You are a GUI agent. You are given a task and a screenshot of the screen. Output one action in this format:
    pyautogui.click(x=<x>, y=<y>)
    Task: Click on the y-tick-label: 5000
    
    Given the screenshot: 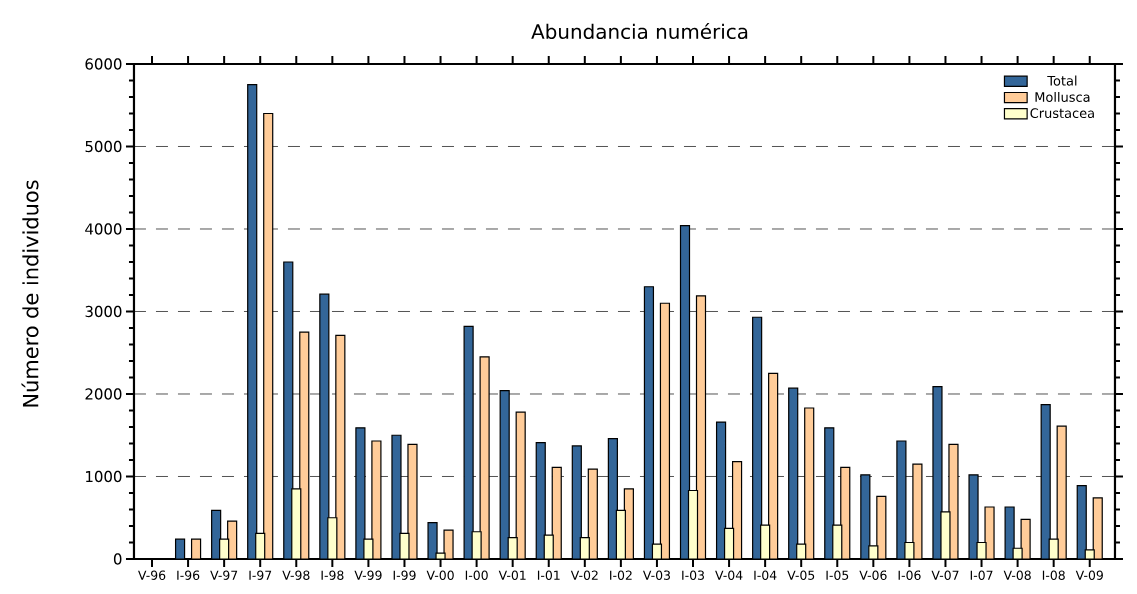 What is the action you would take?
    pyautogui.click(x=103, y=146)
    